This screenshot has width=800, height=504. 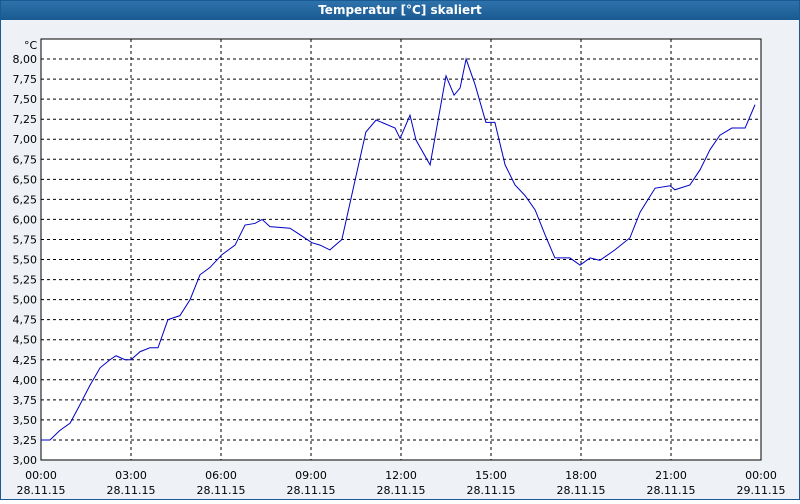 I want to click on y-tick-label: 7,00, so click(x=25, y=139).